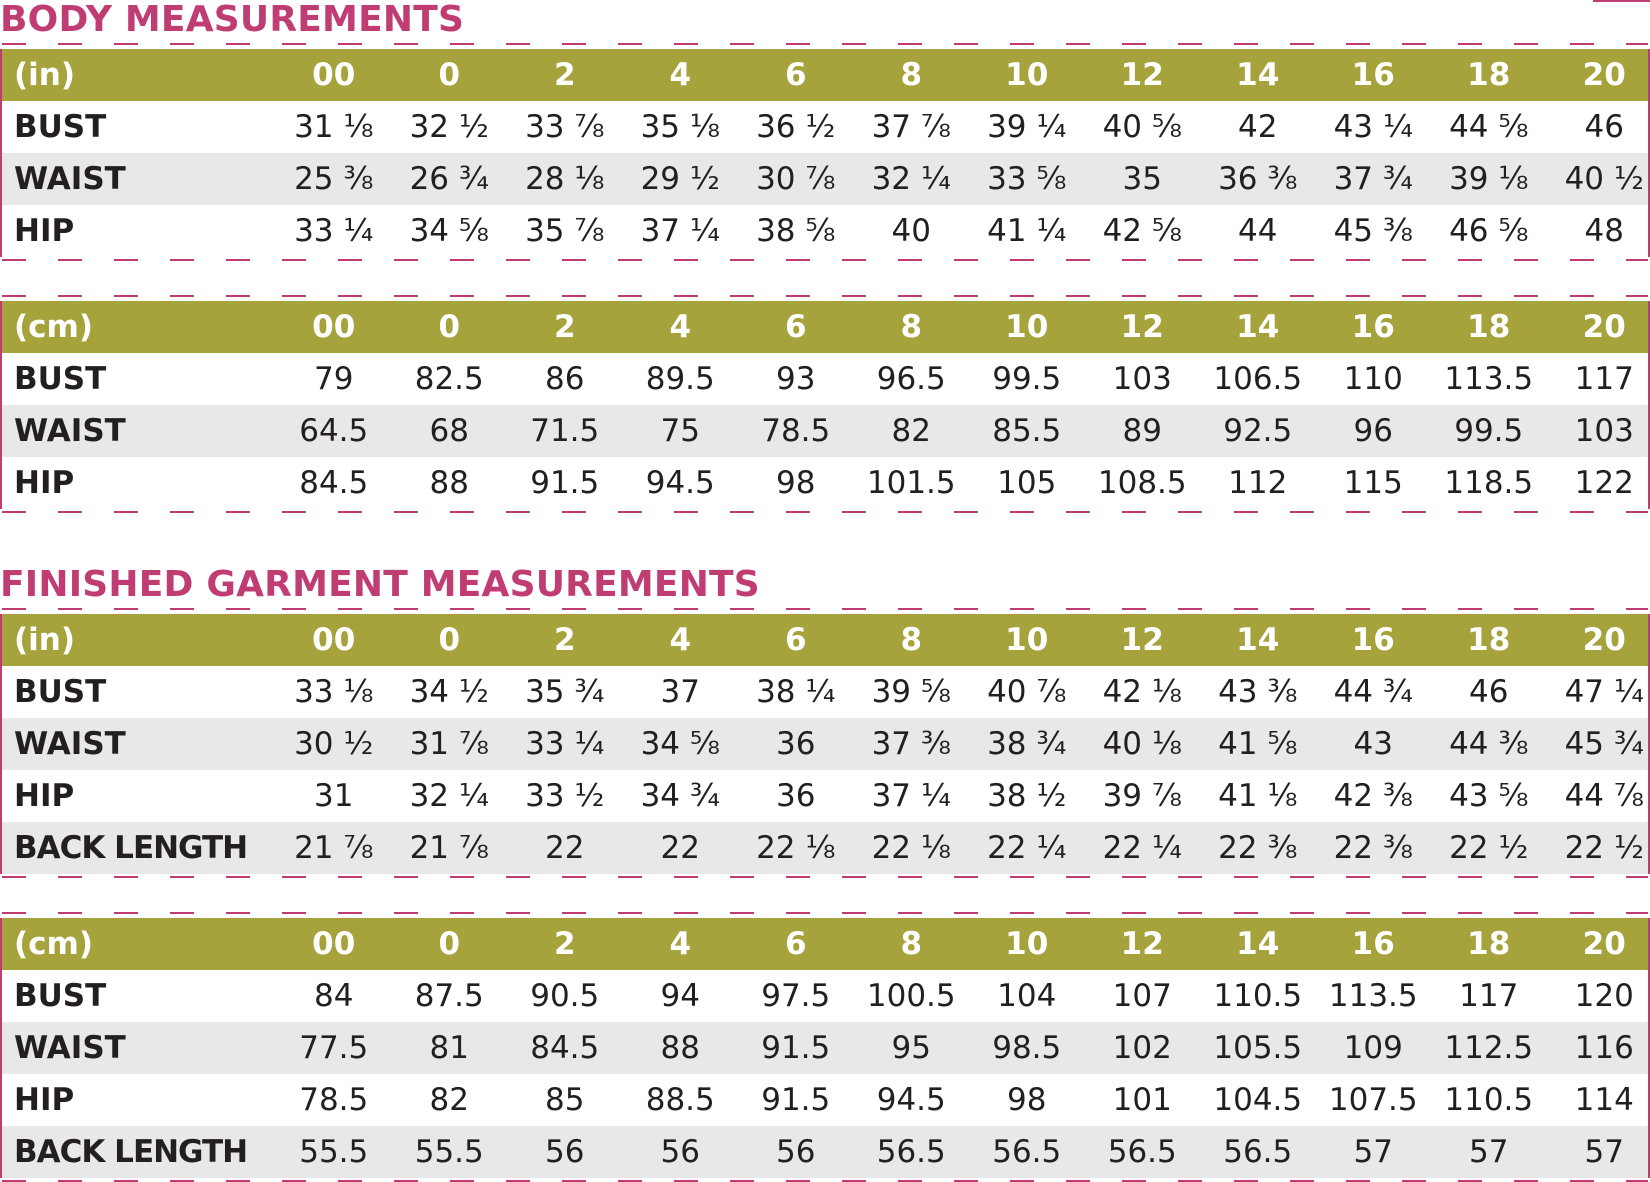 The width and height of the screenshot is (1650, 1182). What do you see at coordinates (1143, 996) in the screenshot?
I see `measurement-value-cell: 107` at bounding box center [1143, 996].